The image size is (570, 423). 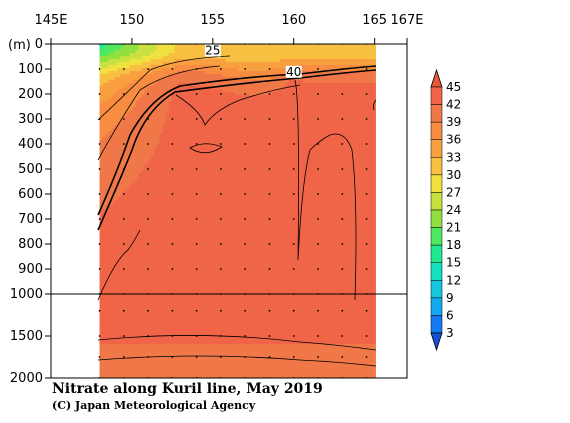 What do you see at coordinates (19, 45) in the screenshot?
I see `y-unit-label: (m)` at bounding box center [19, 45].